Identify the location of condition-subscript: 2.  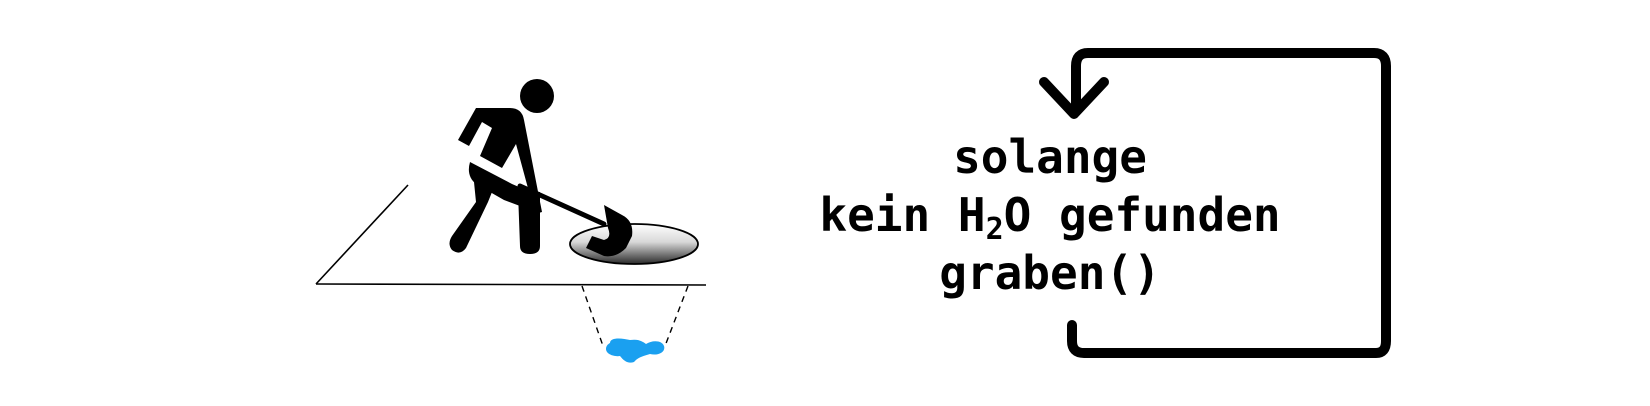
(994, 229).